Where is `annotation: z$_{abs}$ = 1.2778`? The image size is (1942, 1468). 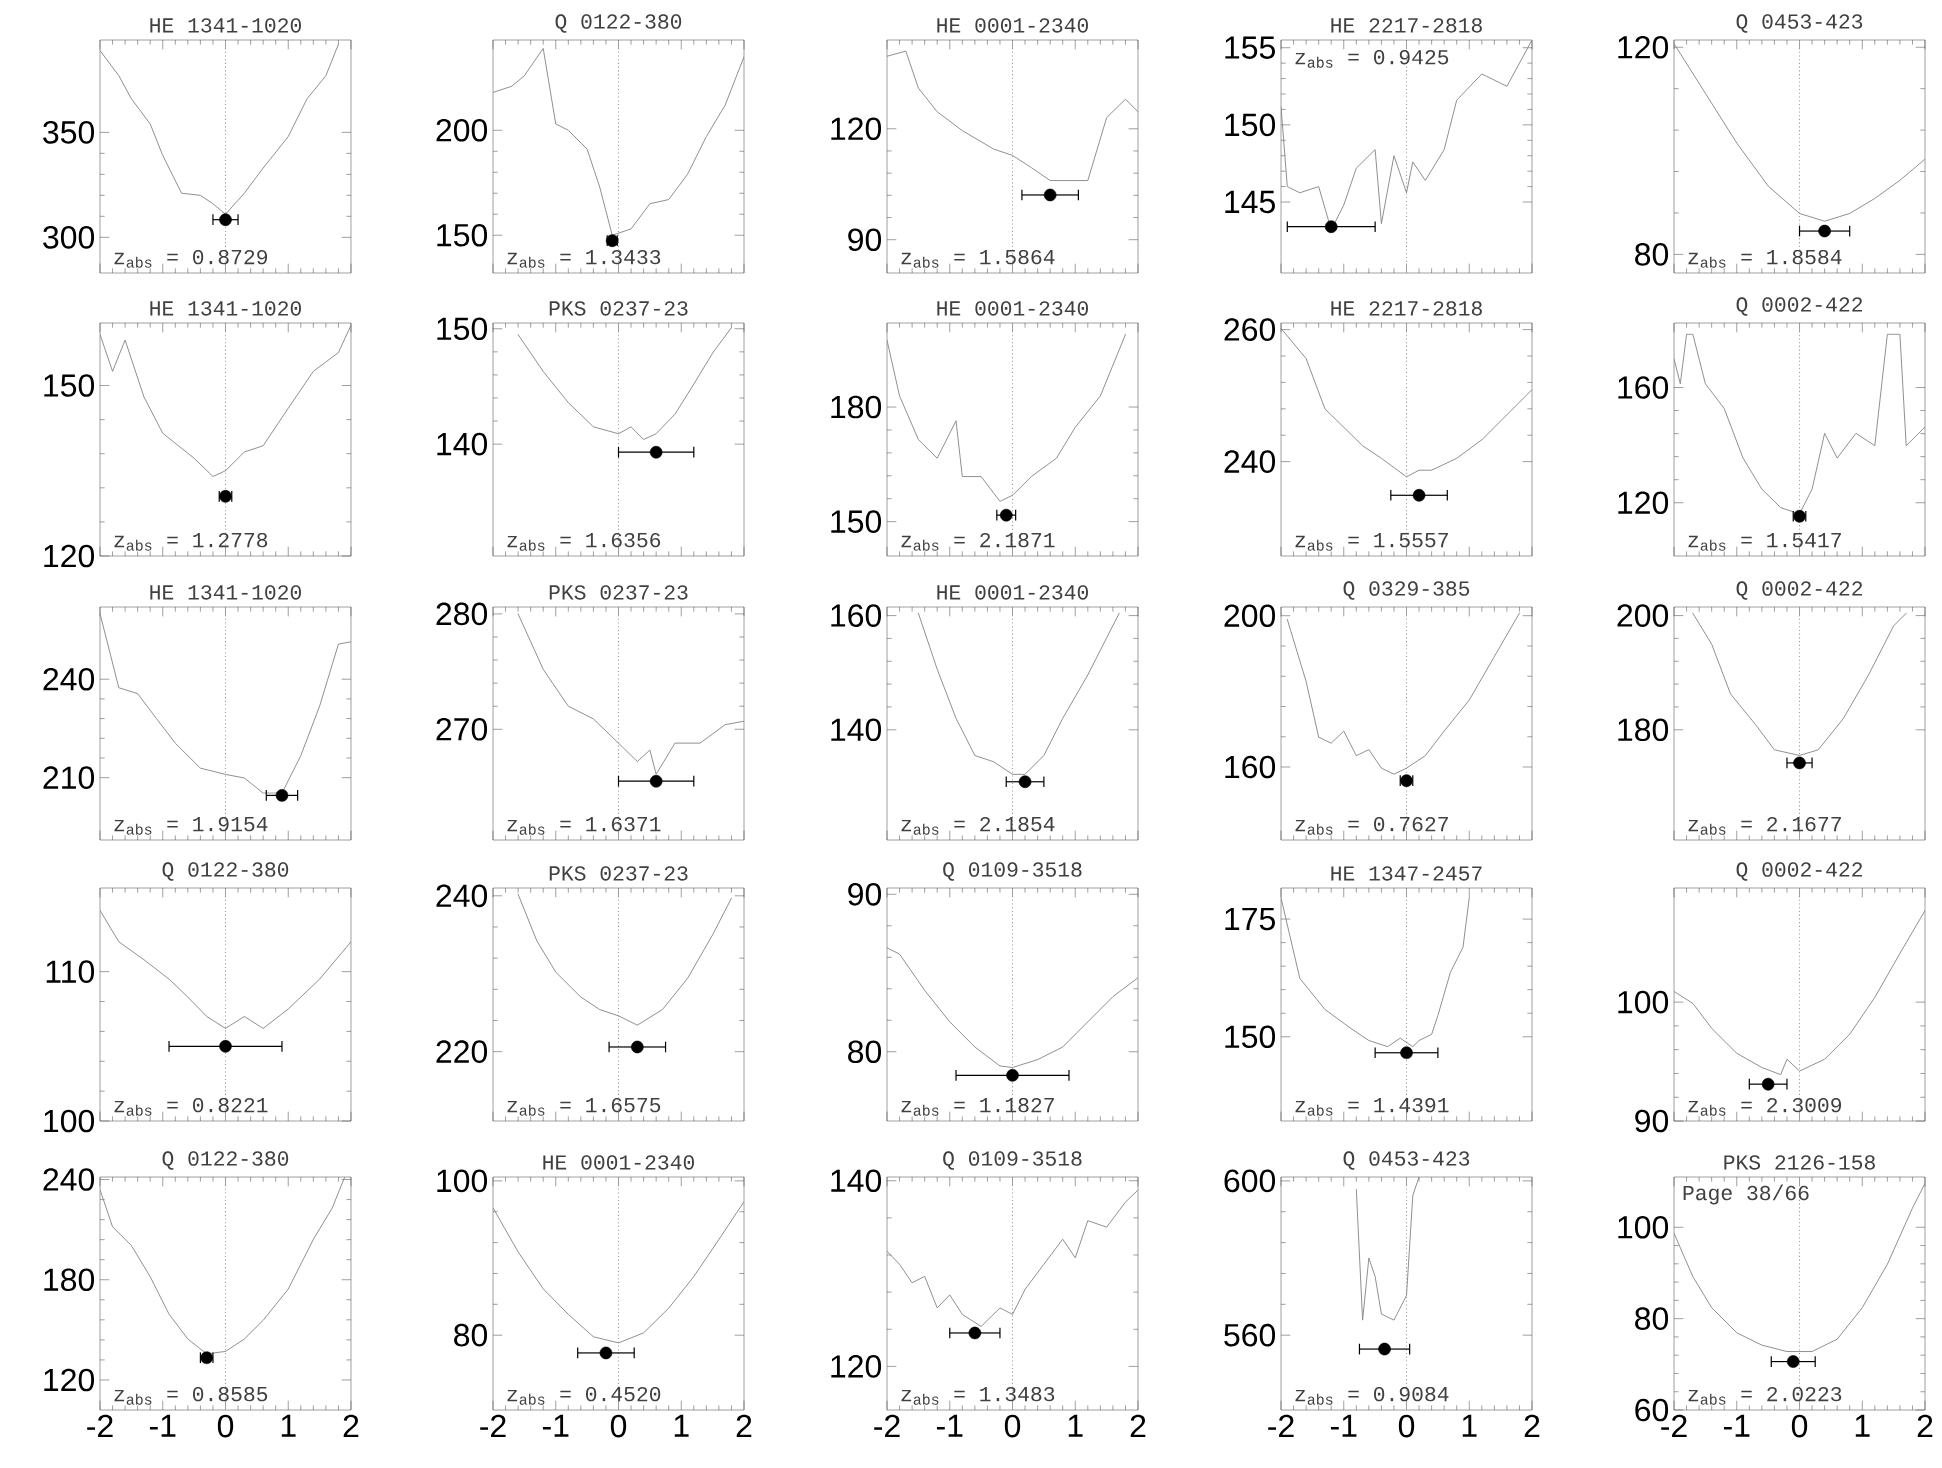
annotation: z$_{abs}$ = 1.2778 is located at coordinates (191, 541).